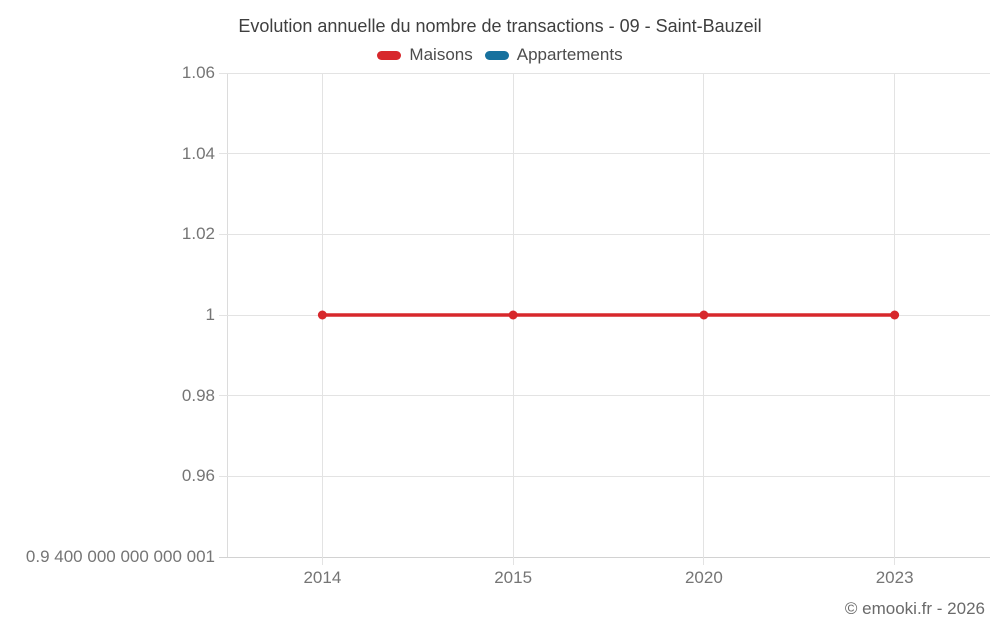  What do you see at coordinates (198, 476) in the screenshot?
I see `y-tick-label: 0.96` at bounding box center [198, 476].